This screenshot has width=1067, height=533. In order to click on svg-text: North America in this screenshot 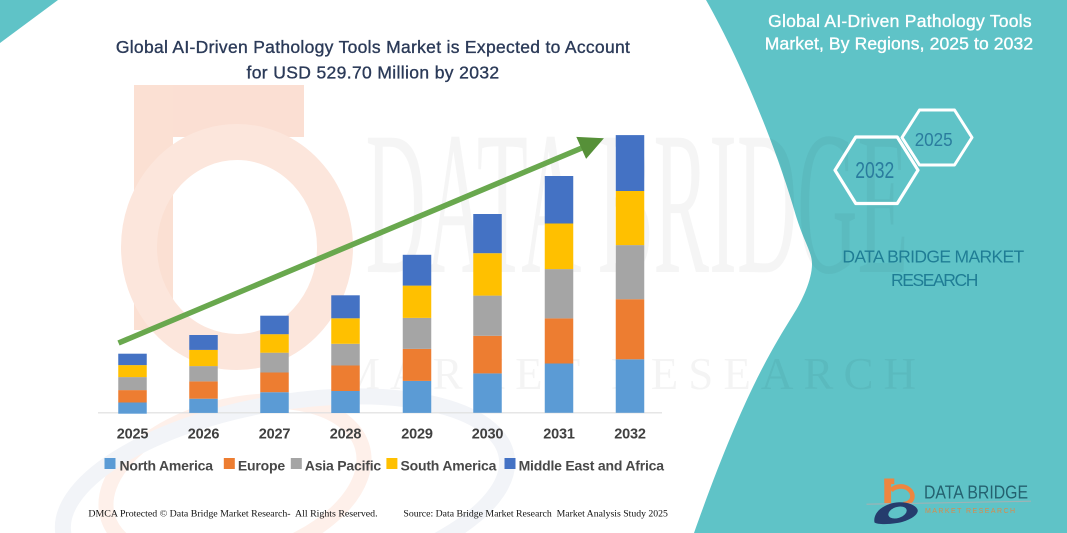, I will do `click(167, 466)`.